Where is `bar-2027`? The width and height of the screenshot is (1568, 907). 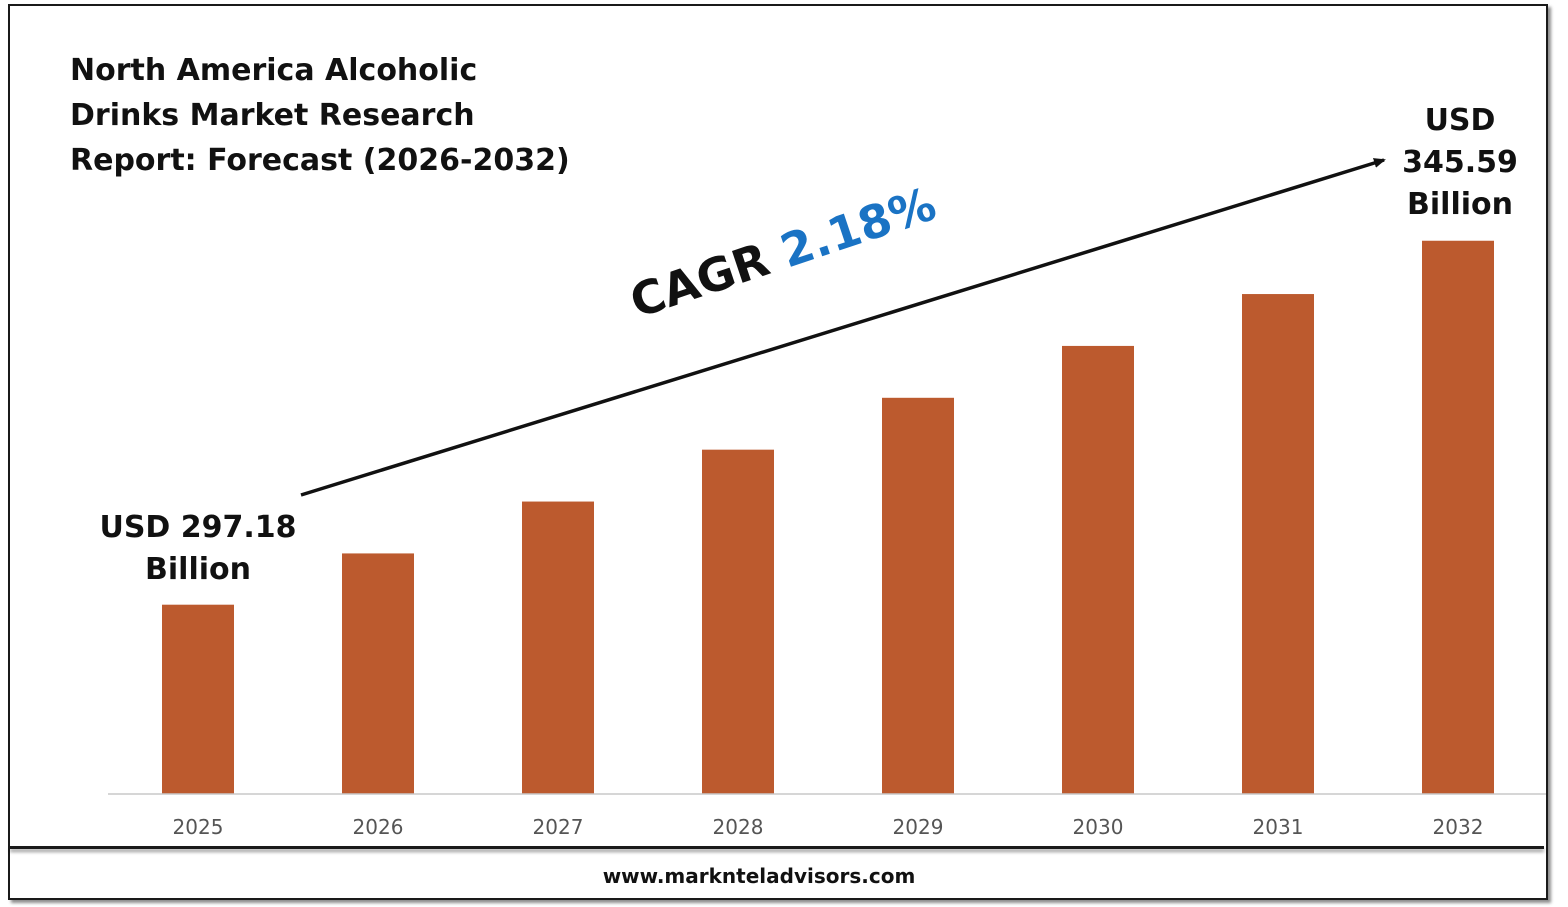 bar-2027 is located at coordinates (558, 647).